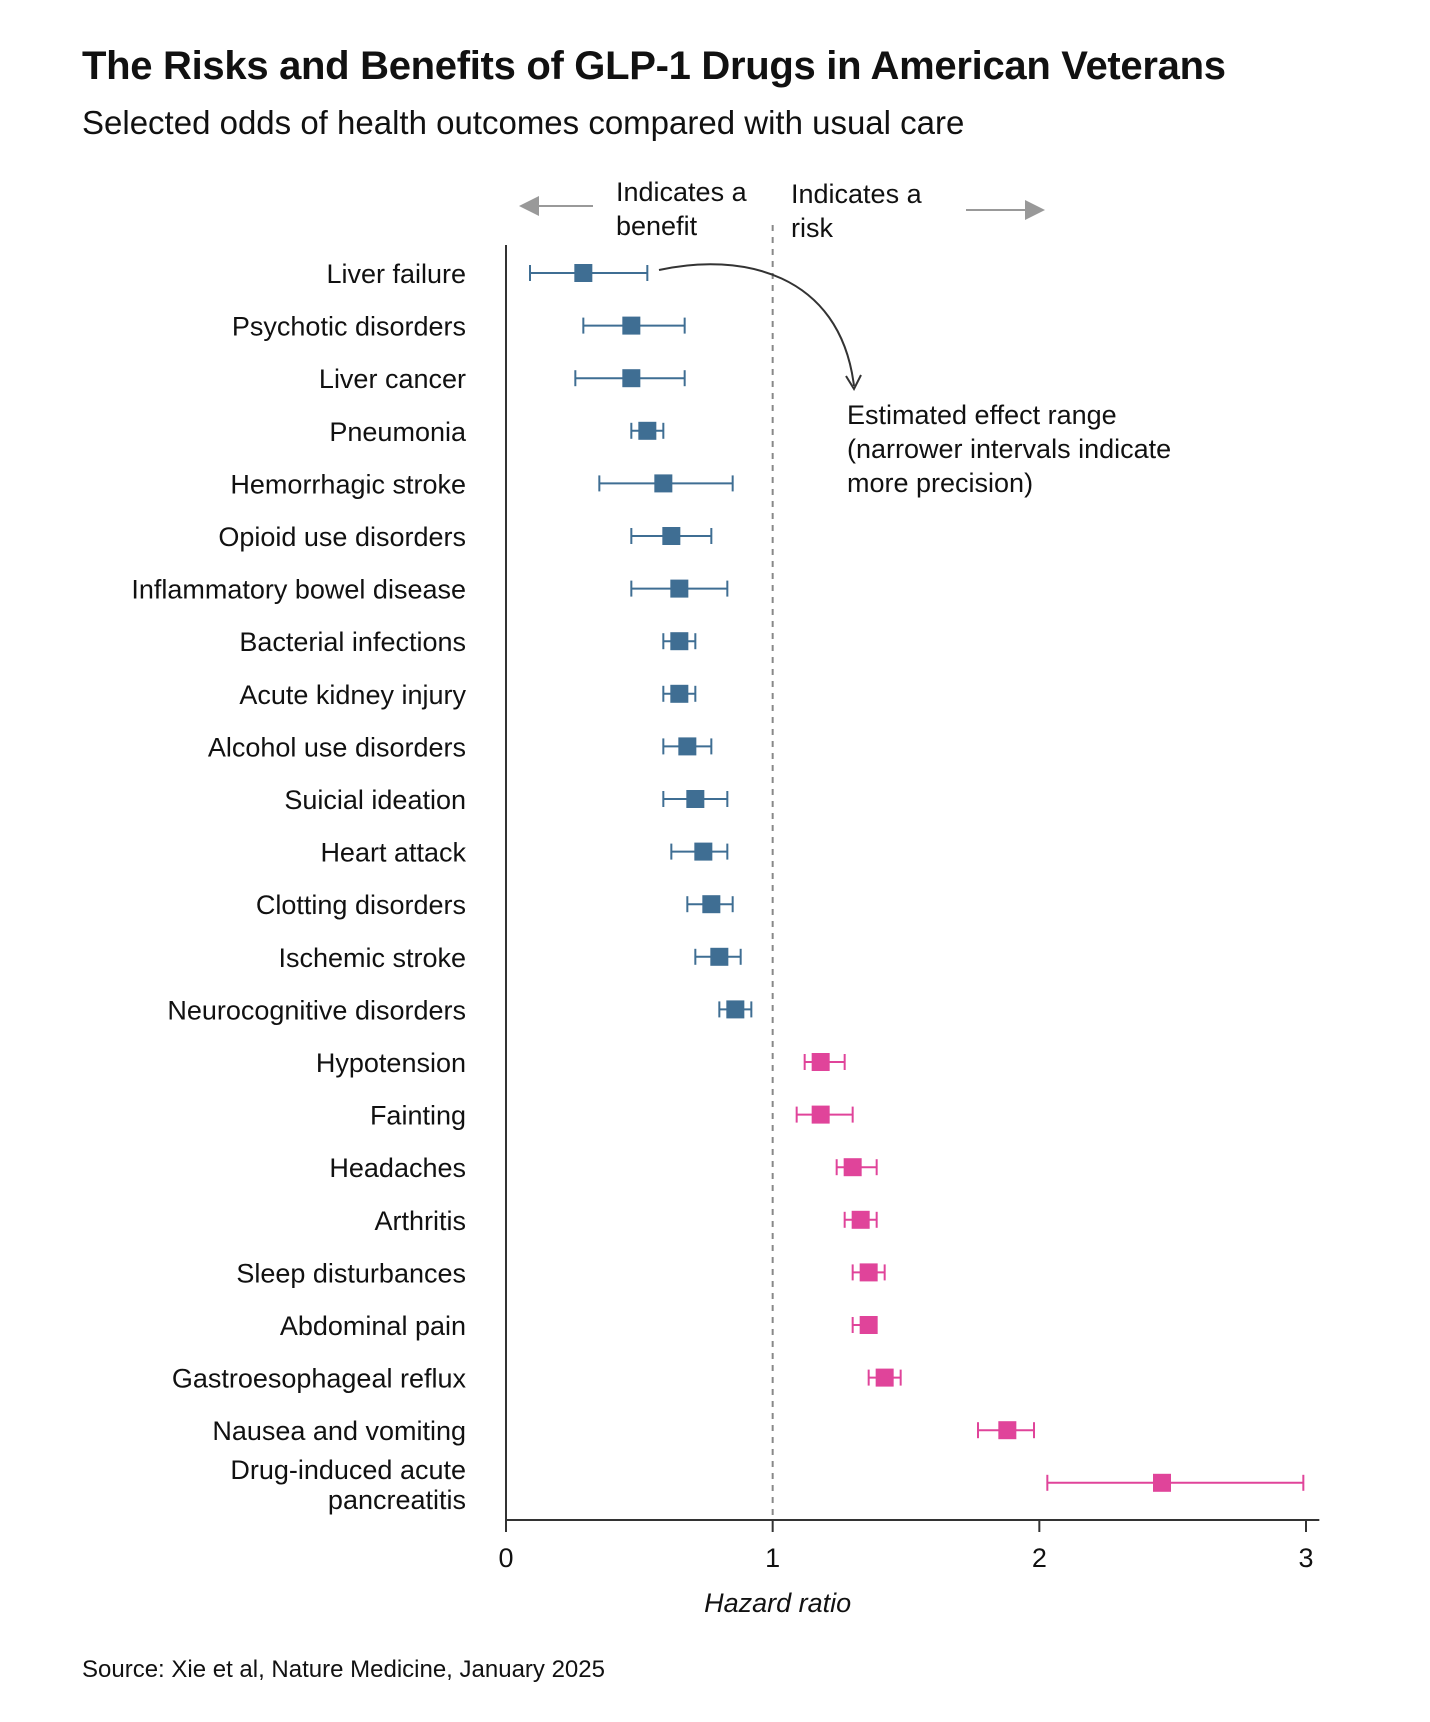 This screenshot has width=1430, height=1722. Describe the element at coordinates (812, 228) in the screenshot. I see `risk-annotation-text: risk` at that location.